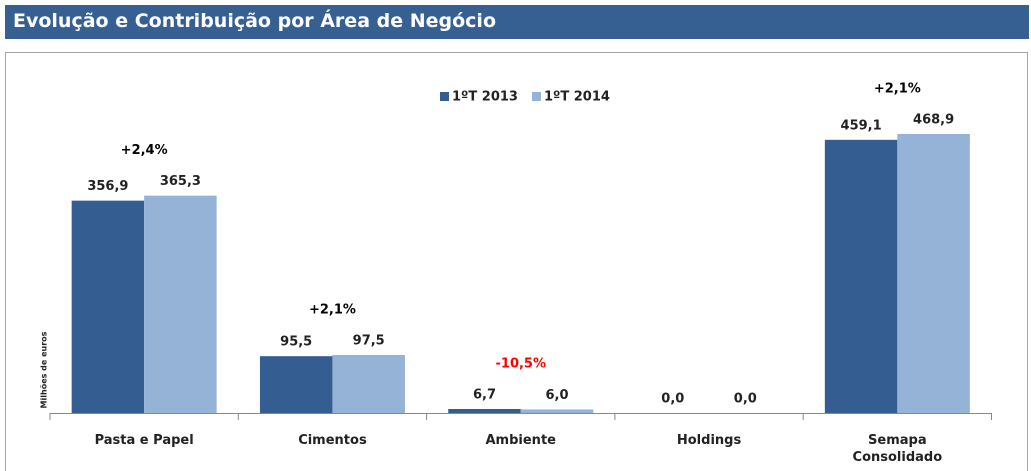 Image resolution: width=1031 pixels, height=471 pixels. I want to click on legend-label: 1ºT 2013, so click(485, 97).